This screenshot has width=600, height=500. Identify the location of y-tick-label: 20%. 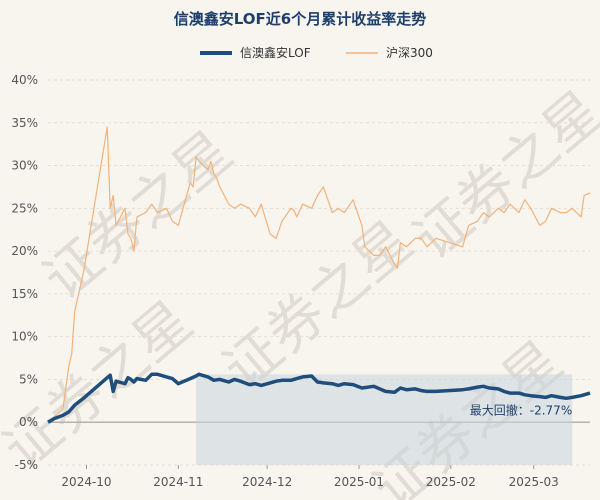
(24, 251).